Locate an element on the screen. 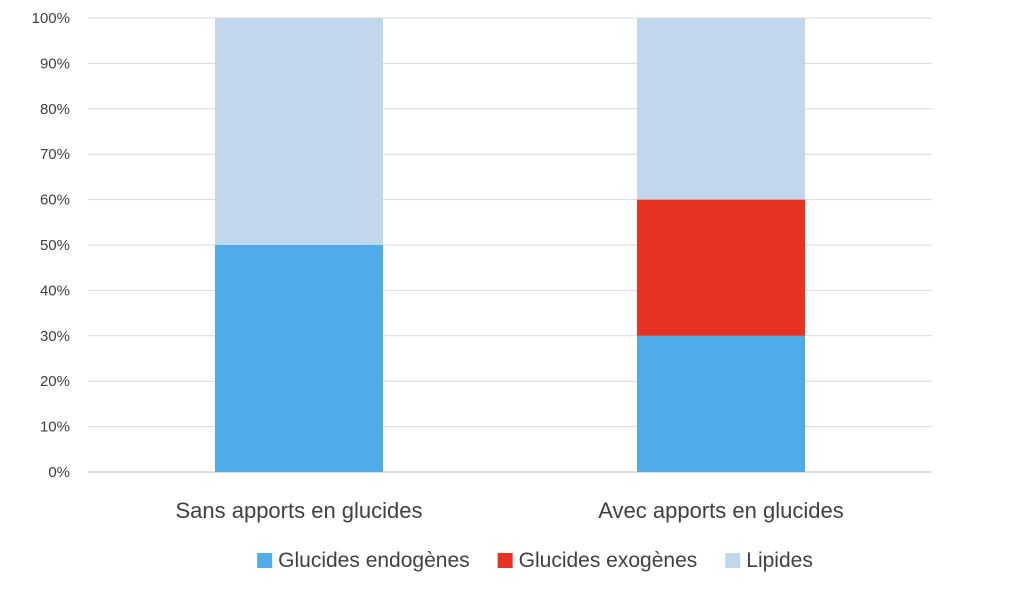  legend-item: Glucides endogènes is located at coordinates (363, 560).